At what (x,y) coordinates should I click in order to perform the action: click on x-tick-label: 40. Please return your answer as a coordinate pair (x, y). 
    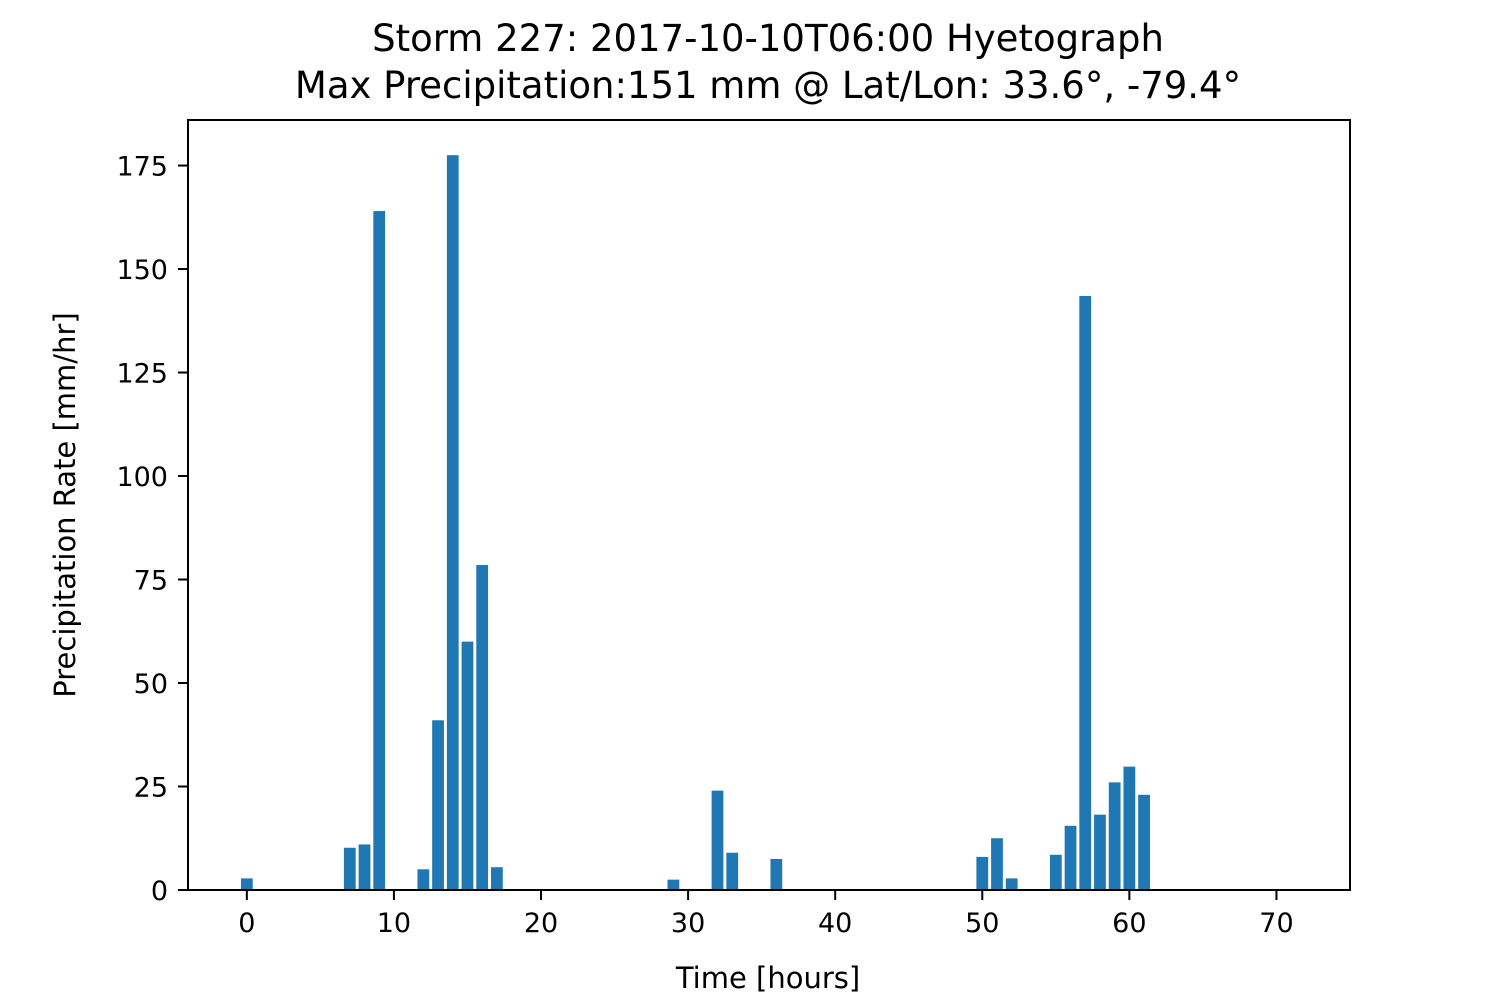
    Looking at the image, I should click on (835, 923).